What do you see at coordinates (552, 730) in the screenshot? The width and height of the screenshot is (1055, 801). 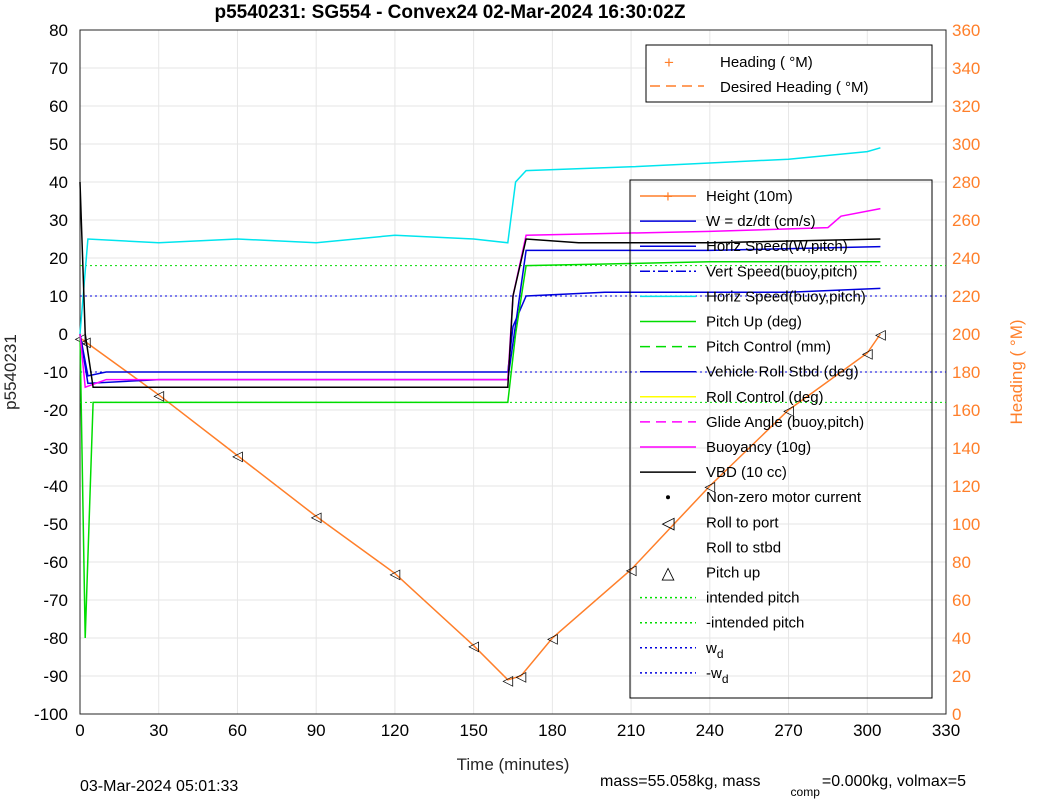 I see `x-tick-label: 180` at bounding box center [552, 730].